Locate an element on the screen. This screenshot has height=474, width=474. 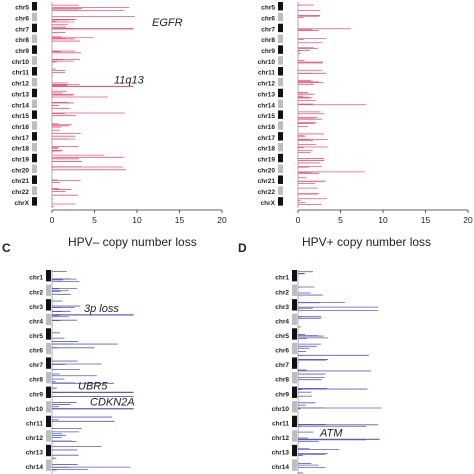
annotation-label: 3p loss is located at coordinates (101, 309).